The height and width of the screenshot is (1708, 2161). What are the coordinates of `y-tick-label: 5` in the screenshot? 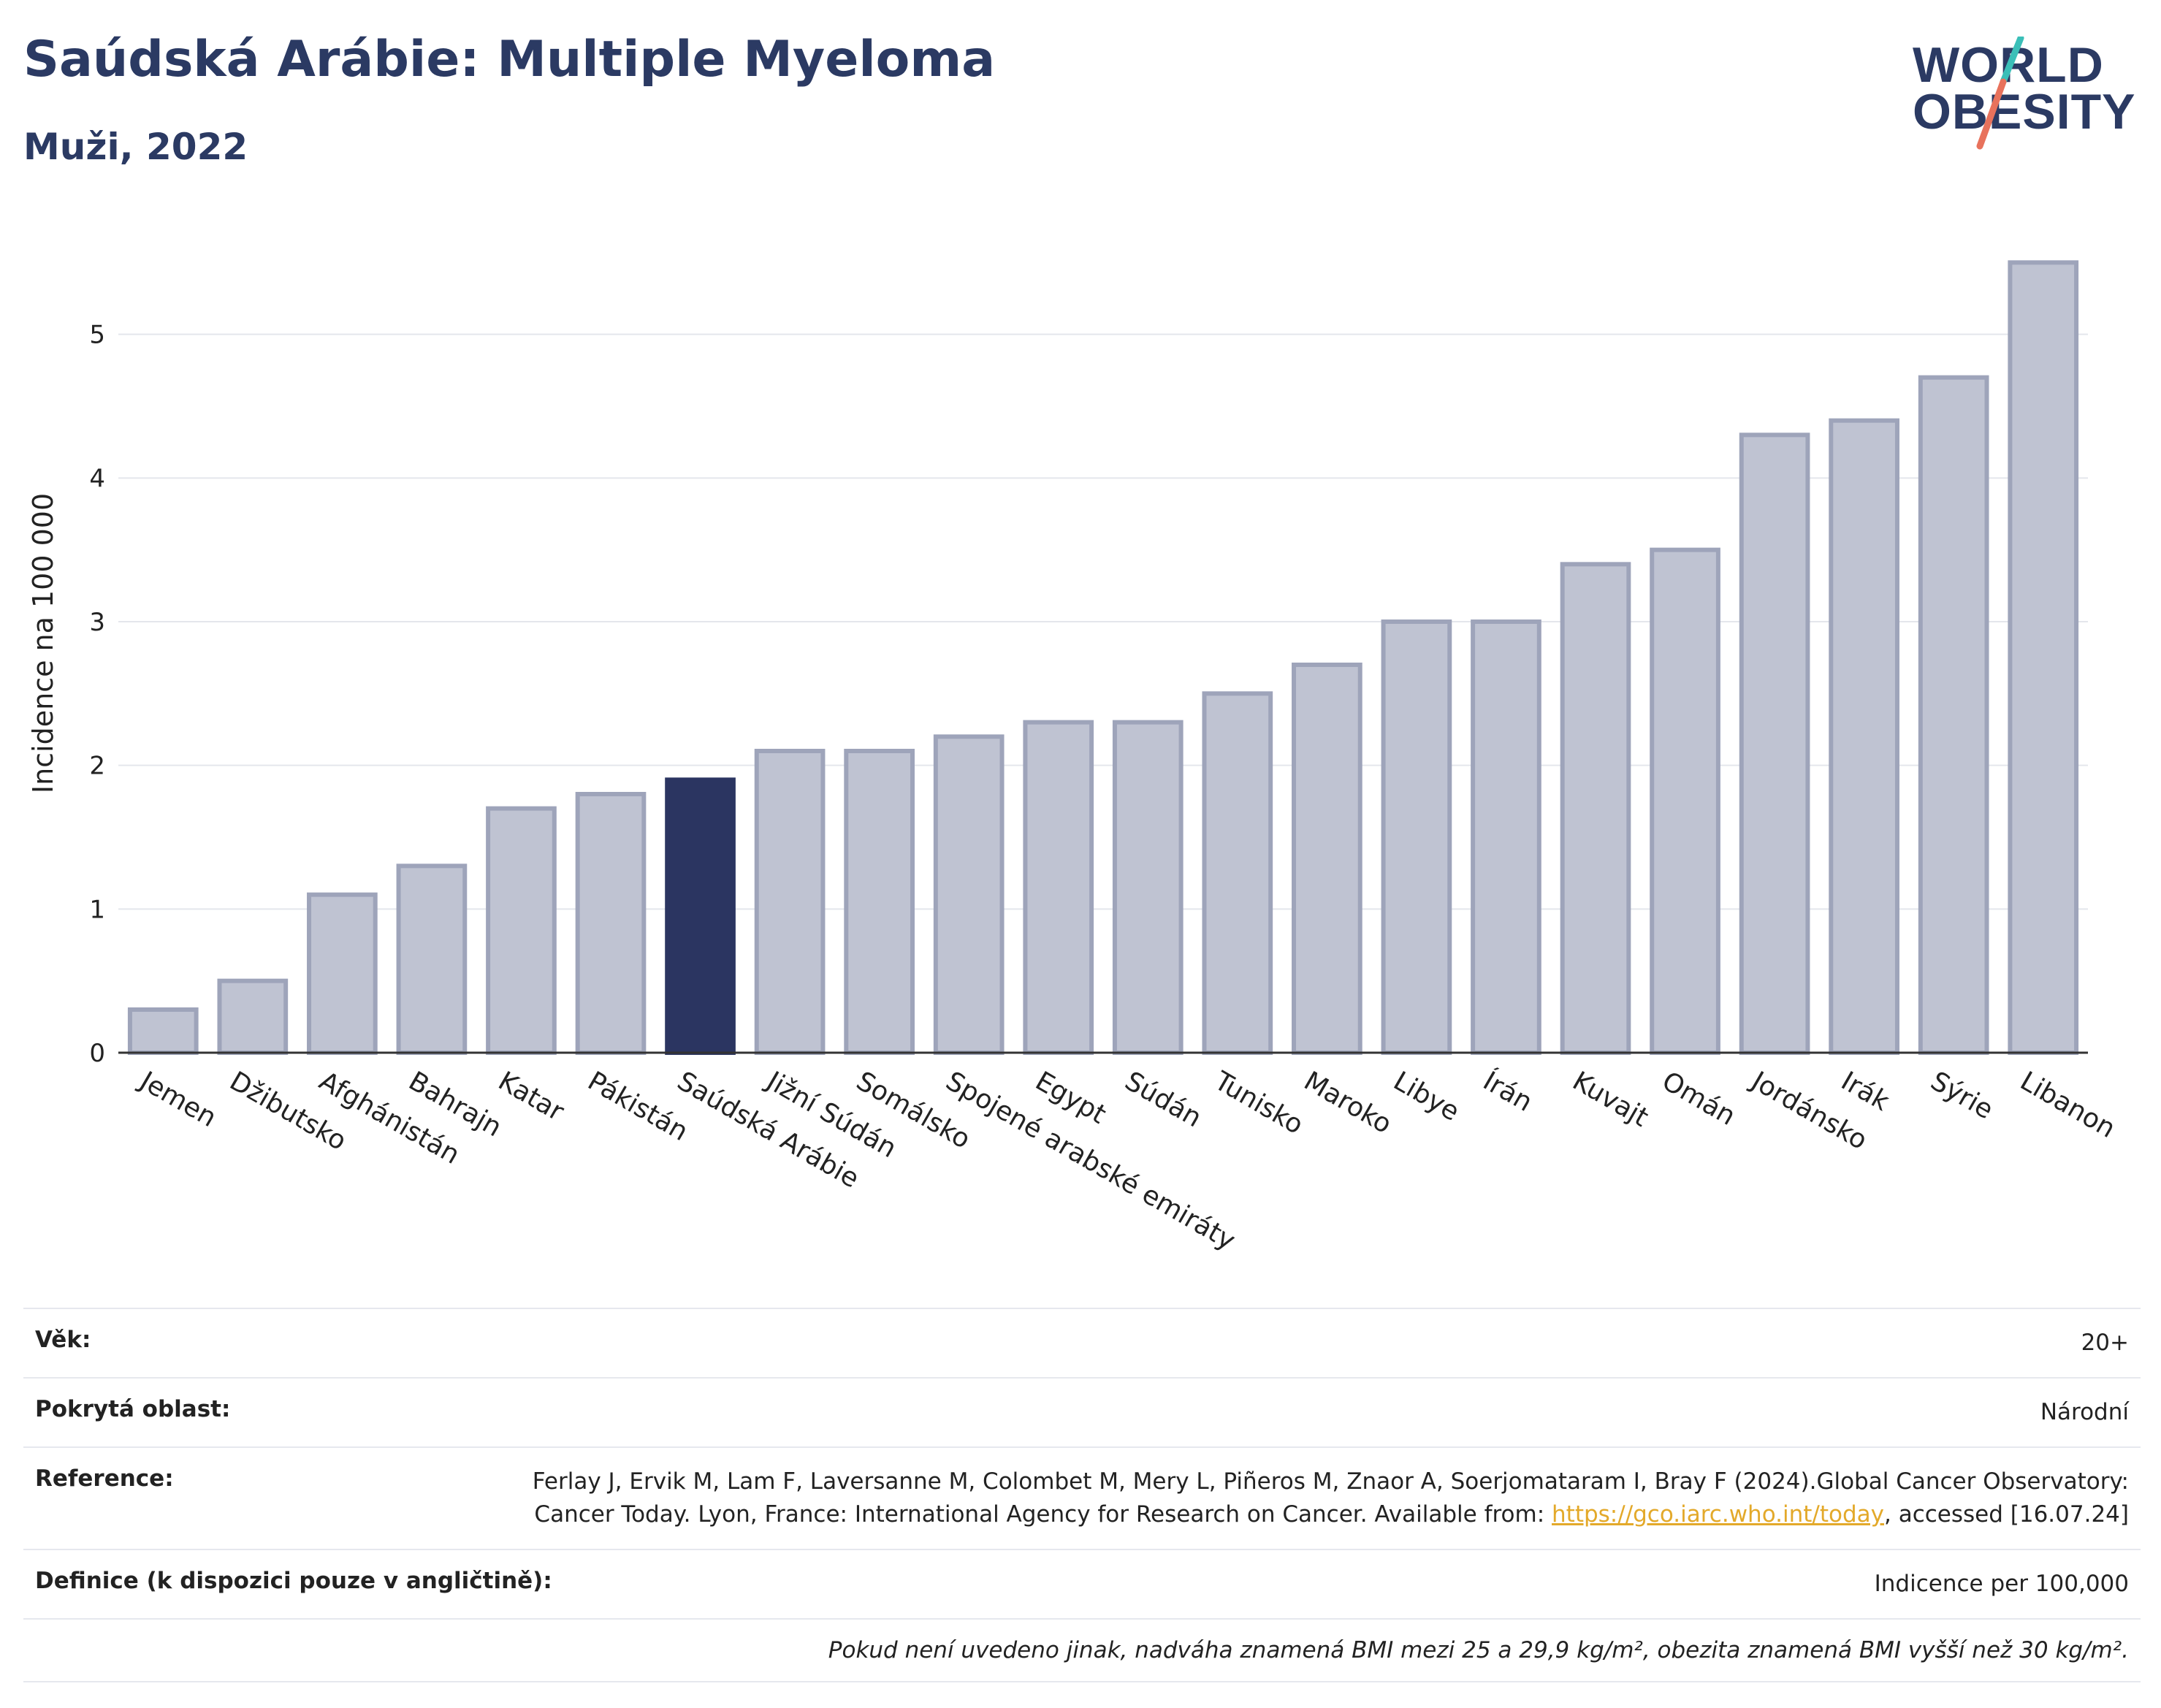 It's located at (97, 335).